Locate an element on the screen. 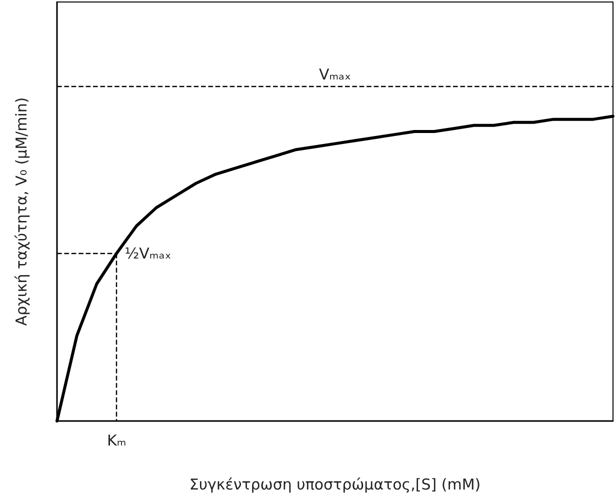  ref-line-label: ½Vₘₐₓ is located at coordinates (148, 253).